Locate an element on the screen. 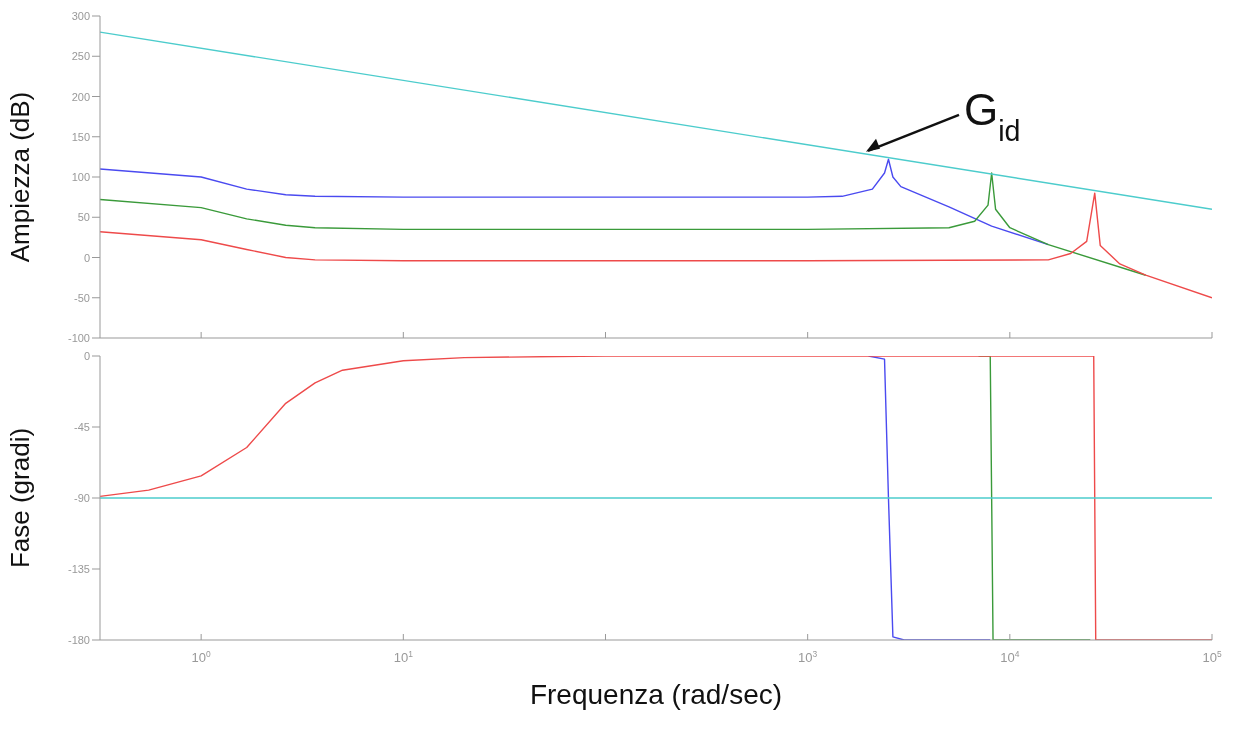 The height and width of the screenshot is (731, 1240). y-tick-label: -50 is located at coordinates (82, 297).